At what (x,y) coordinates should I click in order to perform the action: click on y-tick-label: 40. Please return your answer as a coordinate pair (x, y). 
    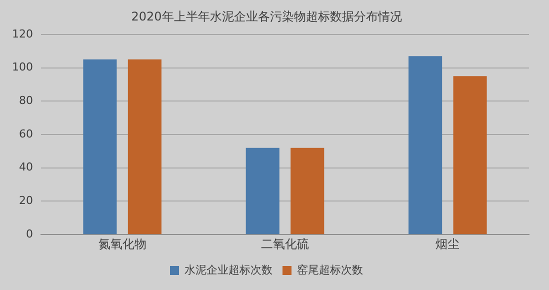
    Looking at the image, I should click on (25, 167).